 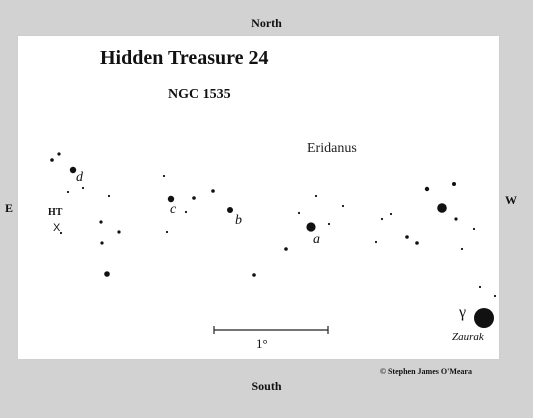 What do you see at coordinates (184, 58) in the screenshot?
I see `chart-title: Hidden Treasure 24` at bounding box center [184, 58].